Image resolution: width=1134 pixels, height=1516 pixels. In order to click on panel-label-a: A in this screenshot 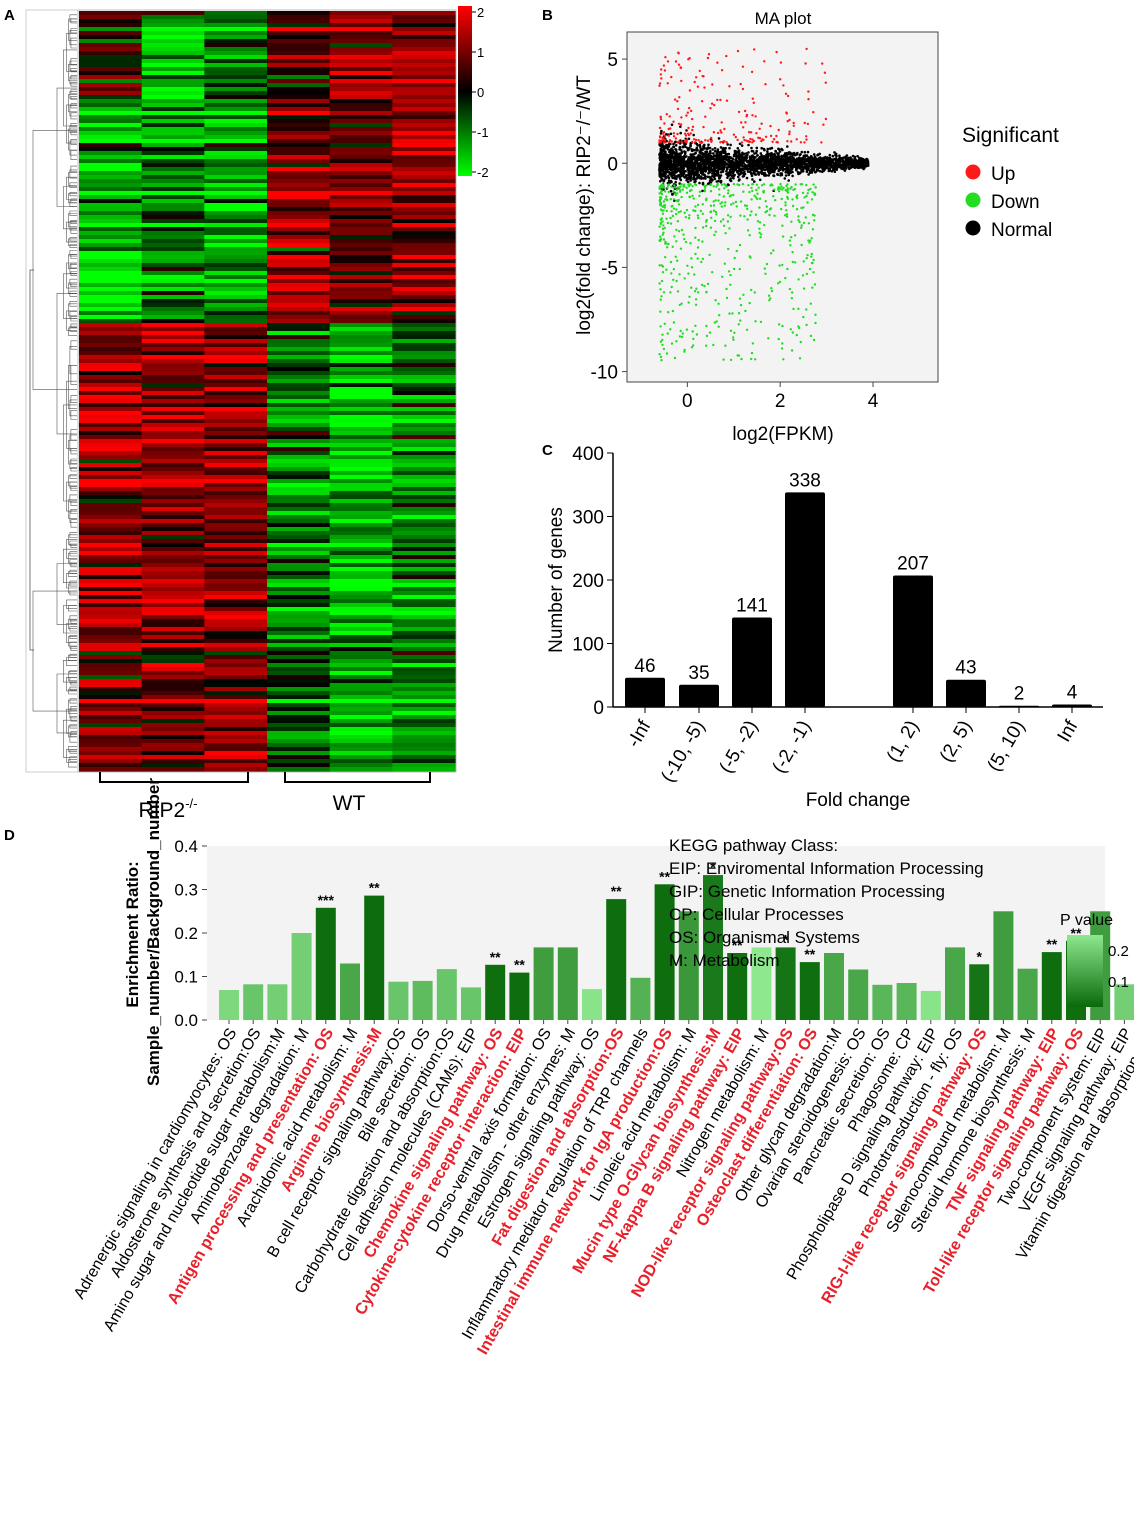, I will do `click(9, 15)`.